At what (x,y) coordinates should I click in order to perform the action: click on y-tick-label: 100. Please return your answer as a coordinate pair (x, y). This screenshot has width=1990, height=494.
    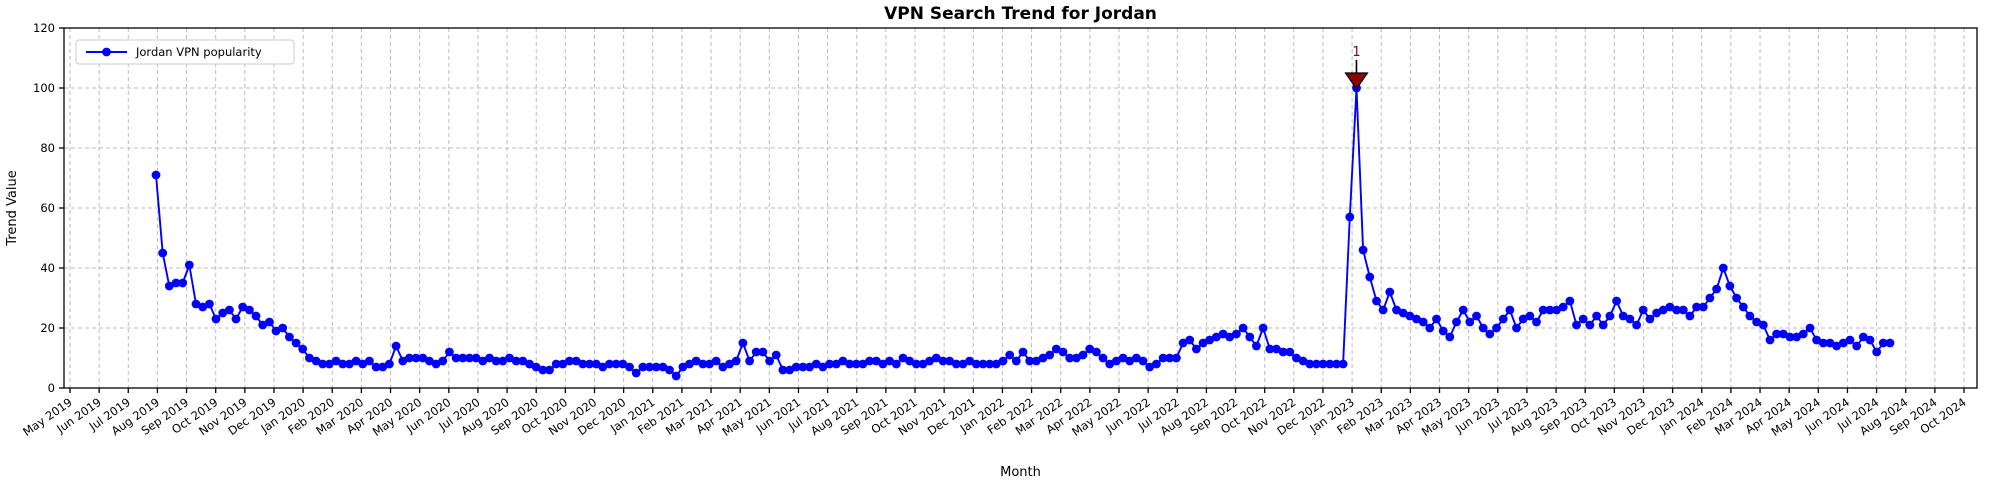
    Looking at the image, I should click on (44, 88).